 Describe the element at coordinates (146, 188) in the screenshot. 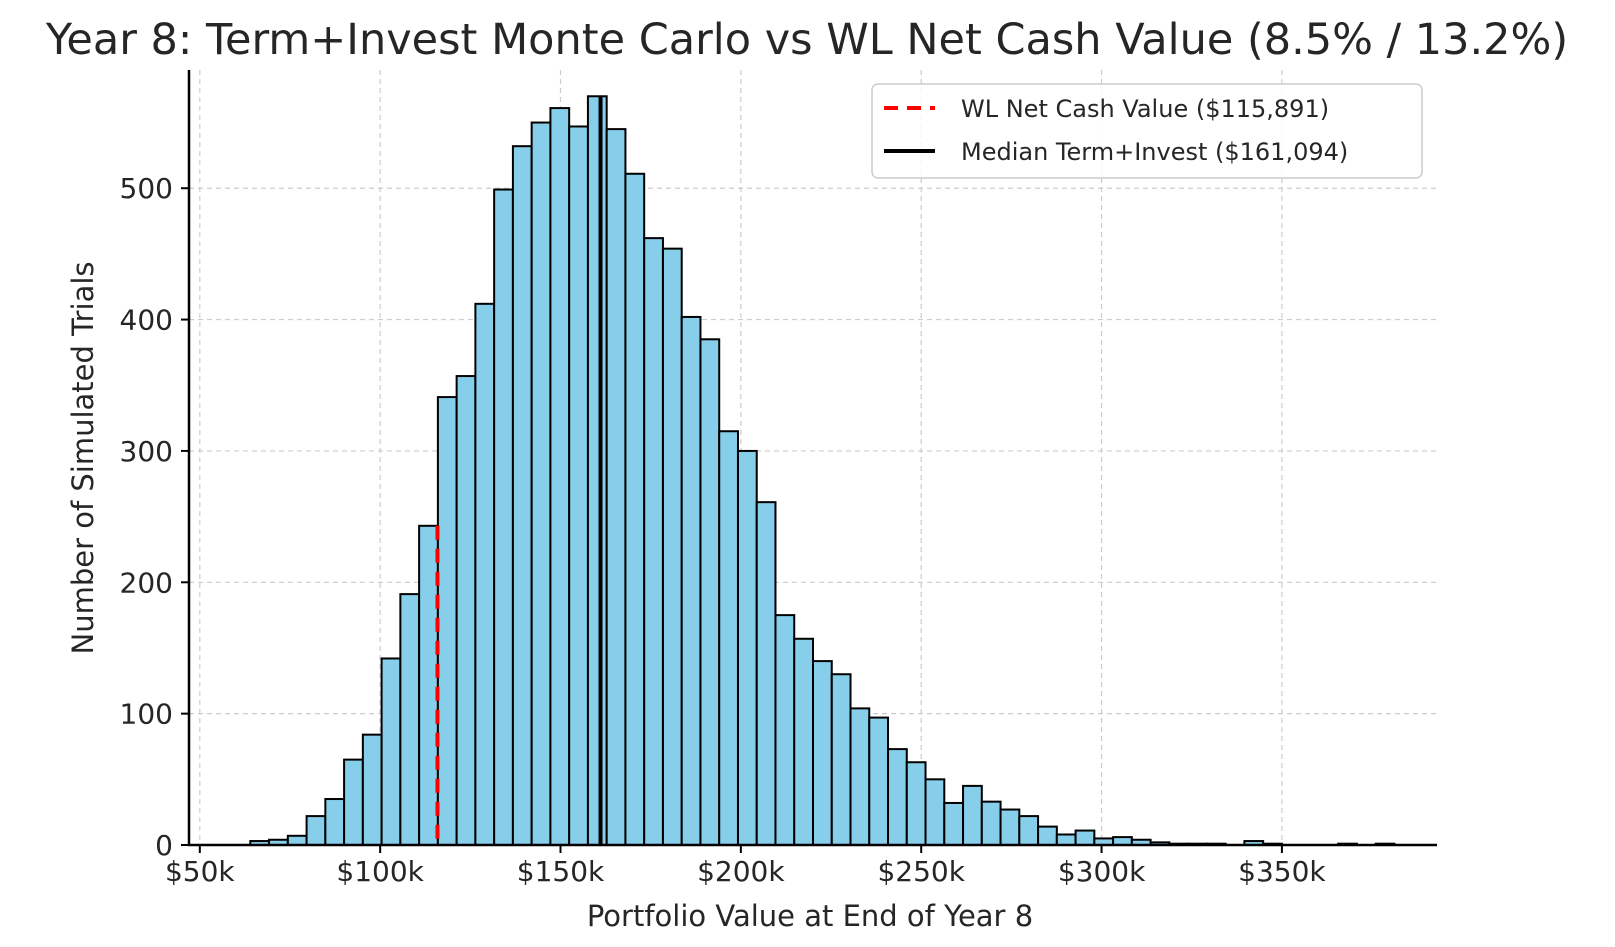

I see `y-tick-label: 500` at that location.